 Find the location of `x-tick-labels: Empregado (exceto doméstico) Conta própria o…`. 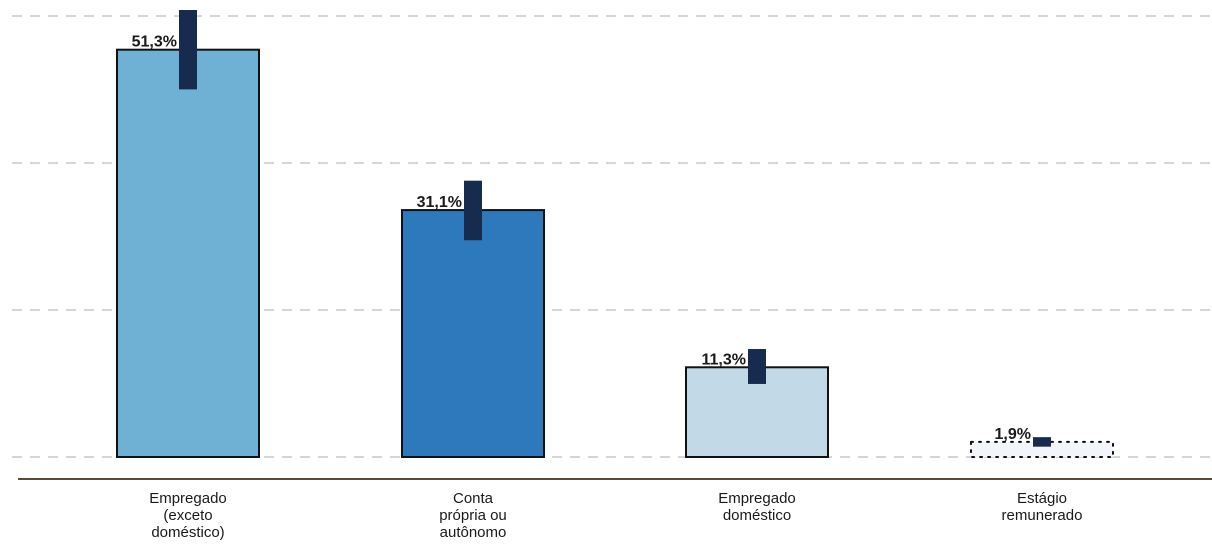

x-tick-labels: Empregado (exceto doméstico) Conta própria o… is located at coordinates (615, 515).